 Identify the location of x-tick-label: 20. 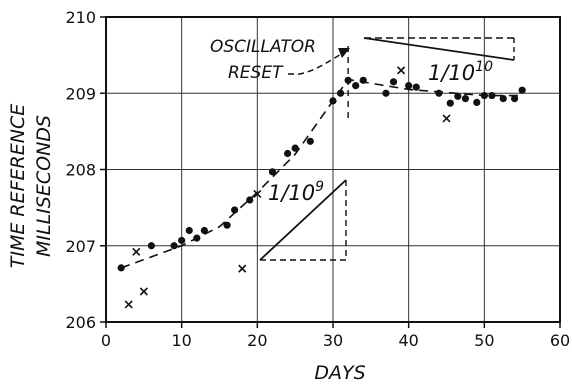
(257, 340).